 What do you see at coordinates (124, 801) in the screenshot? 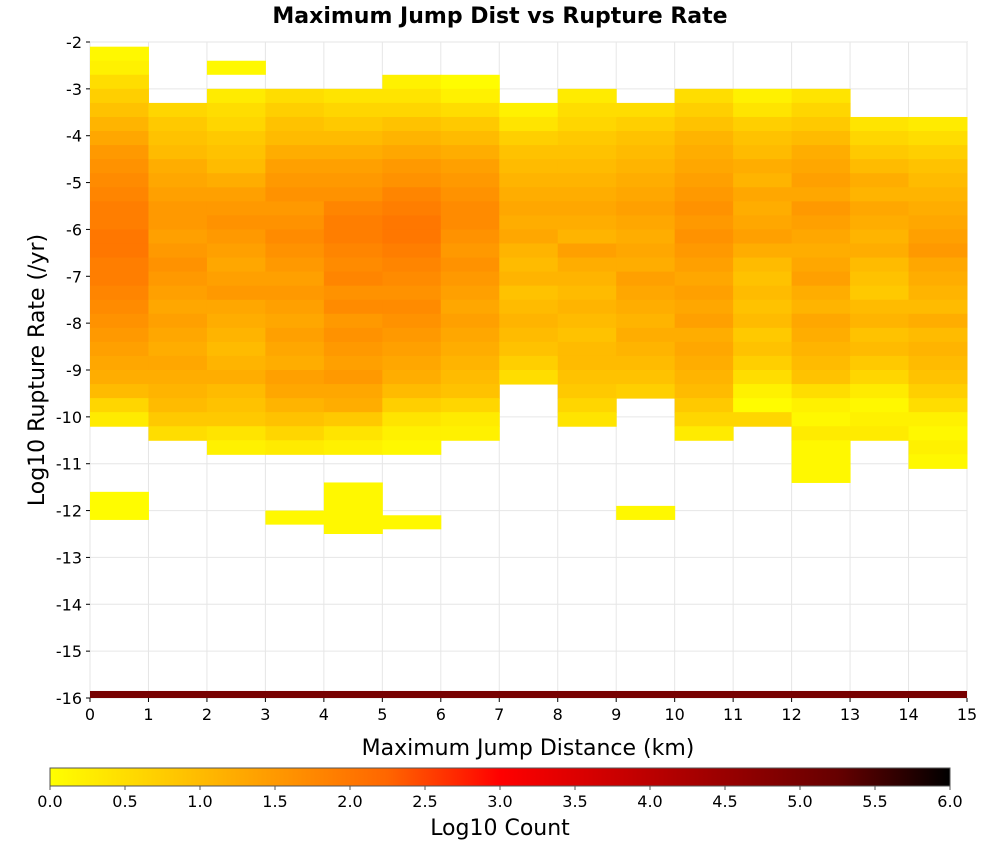
I see `colorbar-tick-label: 0.5` at bounding box center [124, 801].